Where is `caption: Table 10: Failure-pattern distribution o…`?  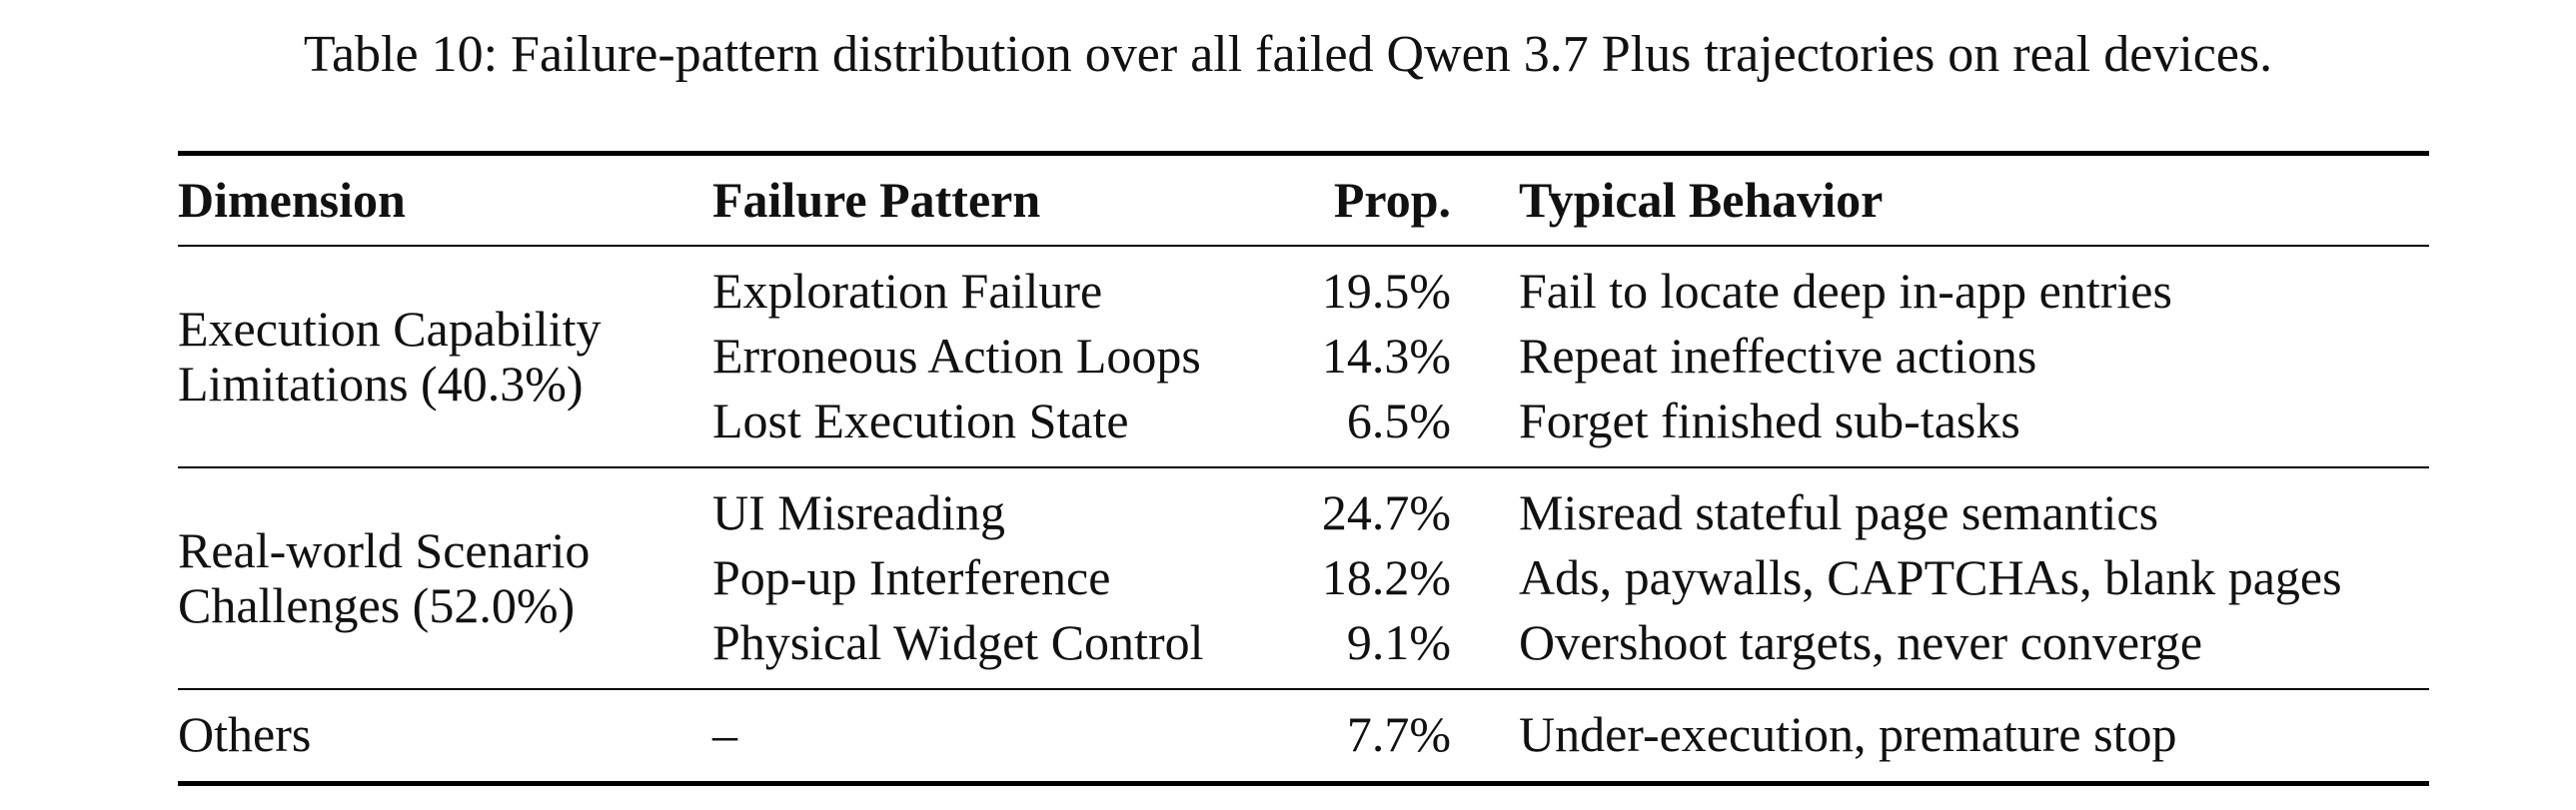
caption: Table 10: Failure-pattern distribution o… is located at coordinates (1288, 55).